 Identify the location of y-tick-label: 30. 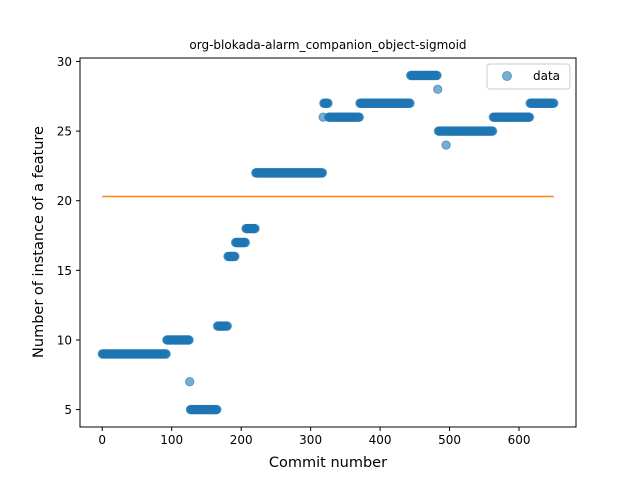
(64, 62).